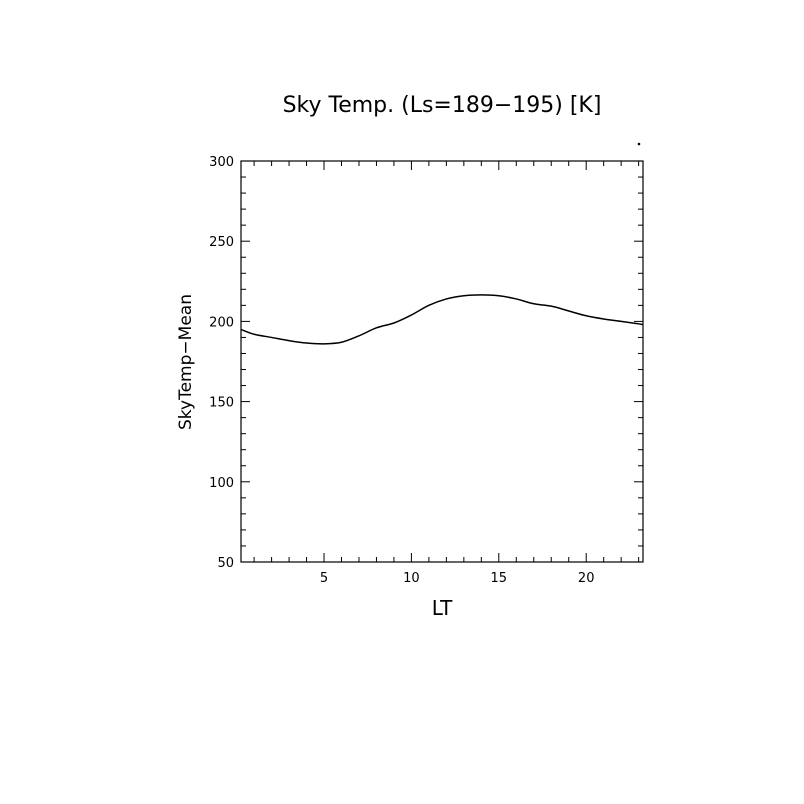  I want to click on x-tick-label: 15, so click(499, 578).